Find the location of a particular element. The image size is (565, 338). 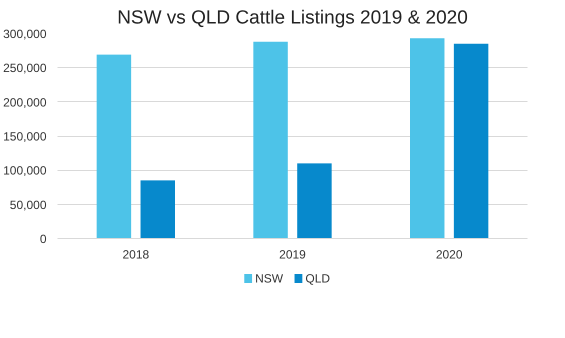

x-tick-label: 2019 is located at coordinates (292, 255).